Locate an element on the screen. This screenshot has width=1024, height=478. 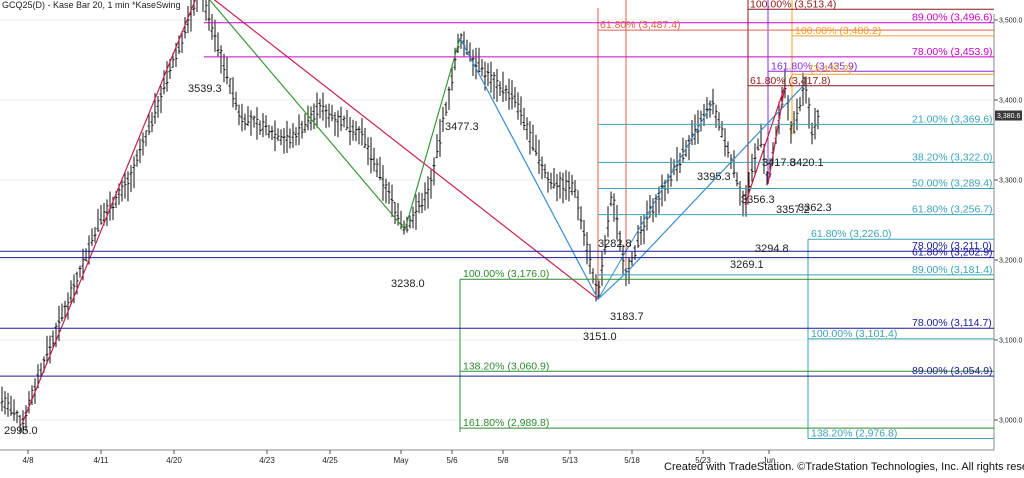
fib-level-label: 61.80% (3,417.8) is located at coordinates (790, 81).